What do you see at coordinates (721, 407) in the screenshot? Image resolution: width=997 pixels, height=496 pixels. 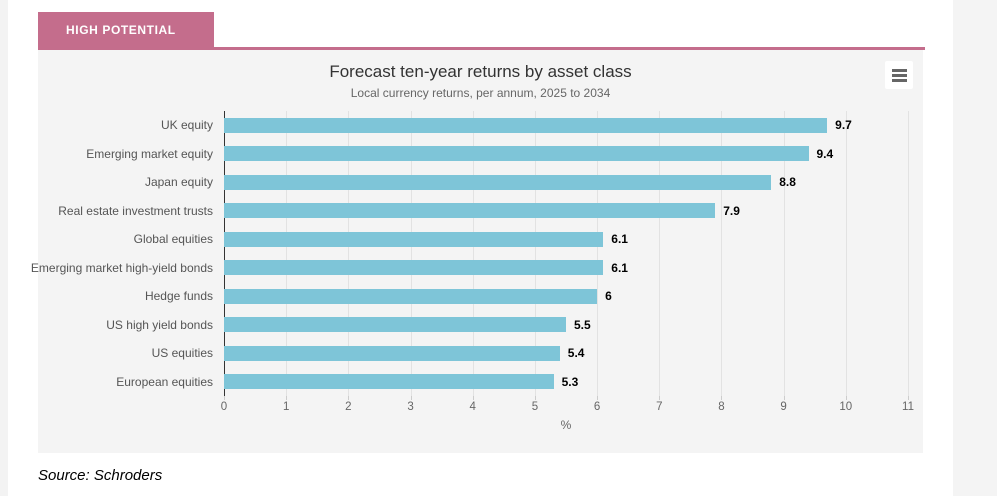 I see `x-tick-label: 8` at bounding box center [721, 407].